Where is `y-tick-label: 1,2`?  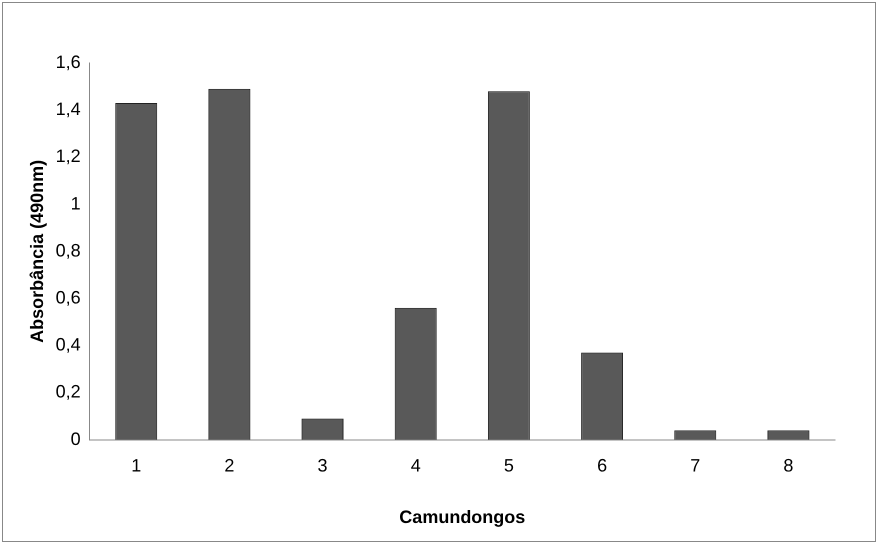 y-tick-label: 1,2 is located at coordinates (68, 156).